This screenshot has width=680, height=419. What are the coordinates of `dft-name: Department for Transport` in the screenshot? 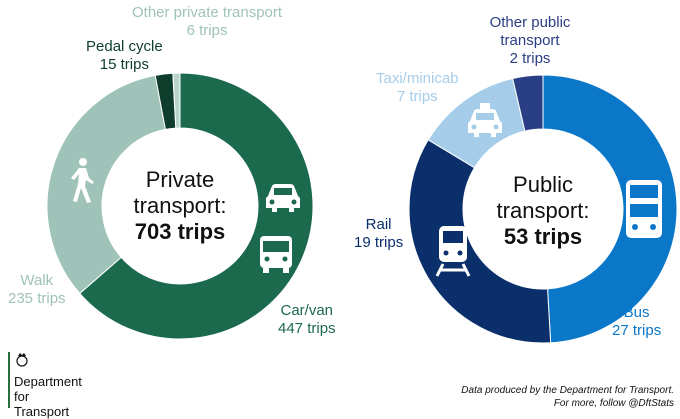 It's located at (48, 396).